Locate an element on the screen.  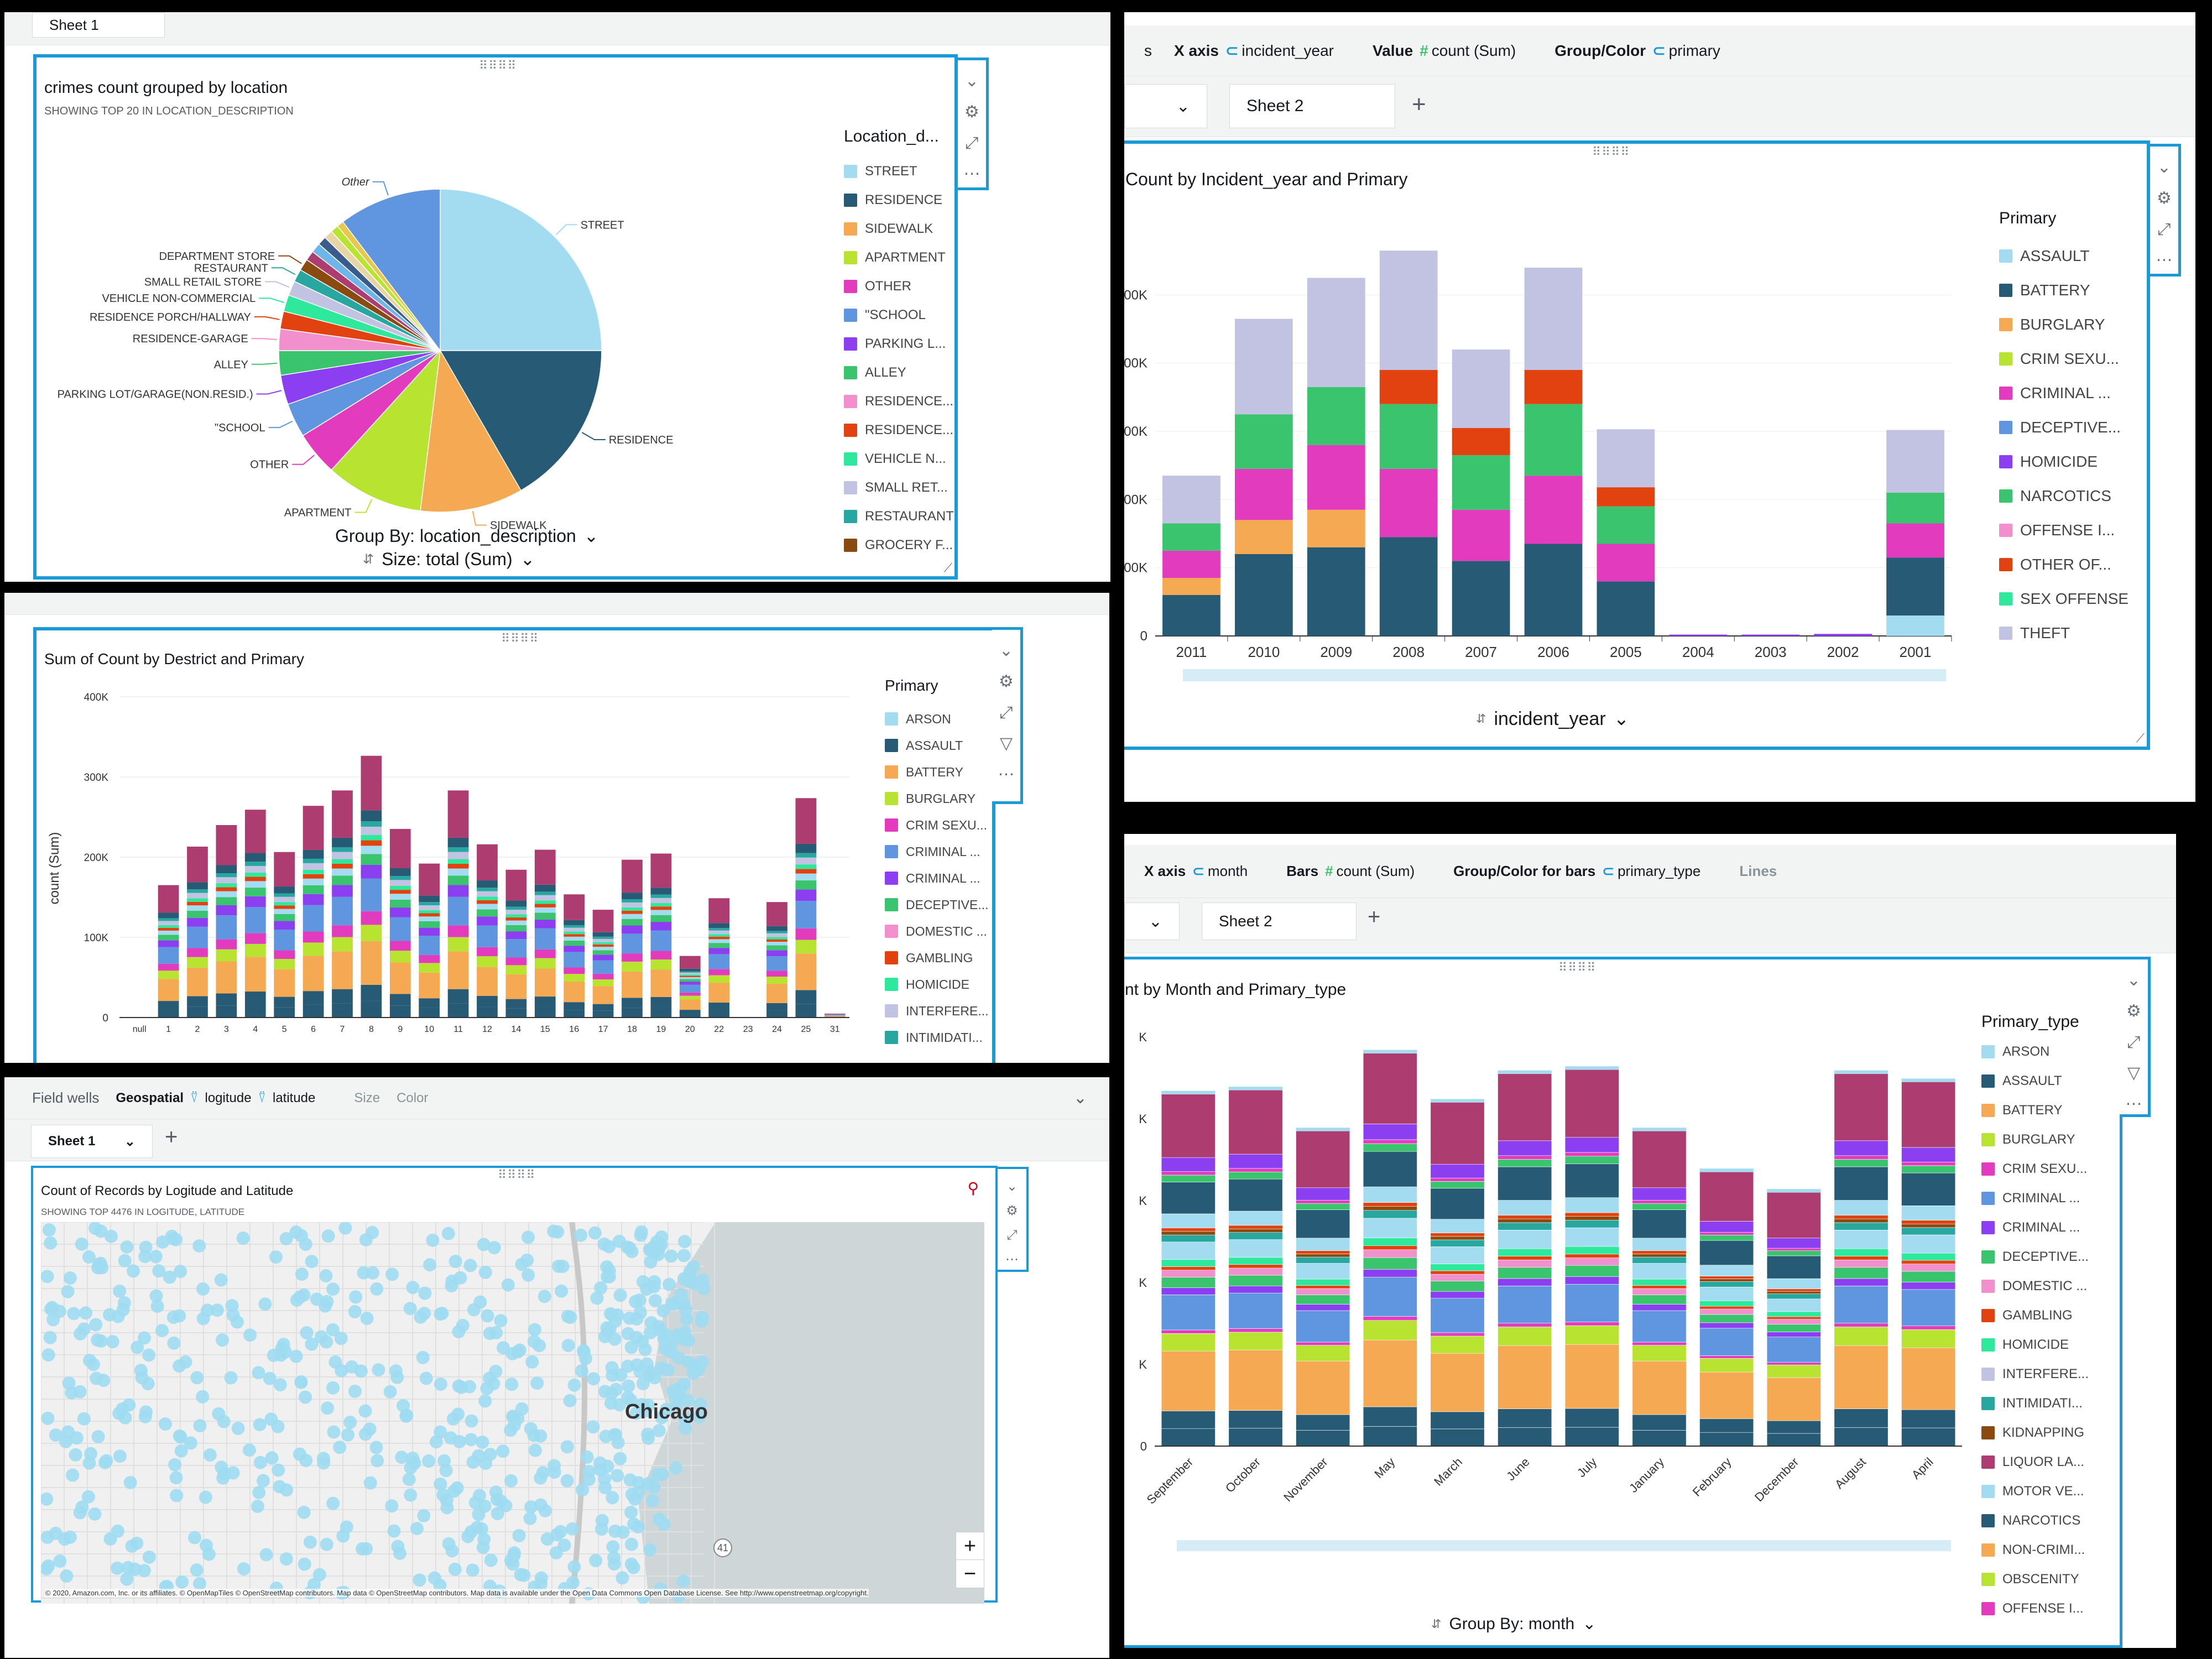
filter-icon: ▽ is located at coordinates (2134, 1073).